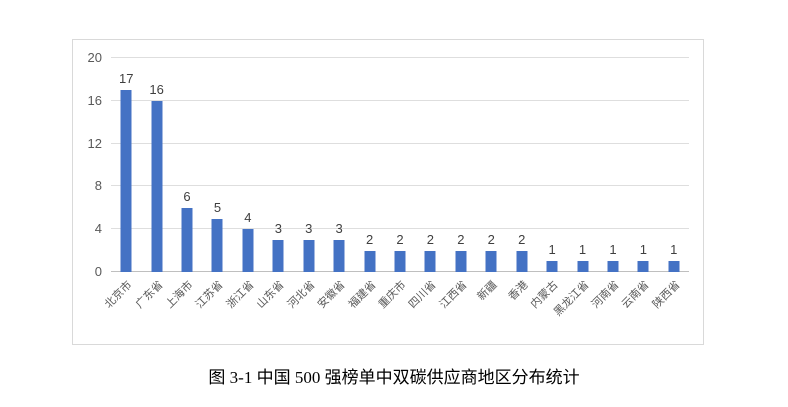  I want to click on bar-column: 1 内蒙古, so click(548, 184).